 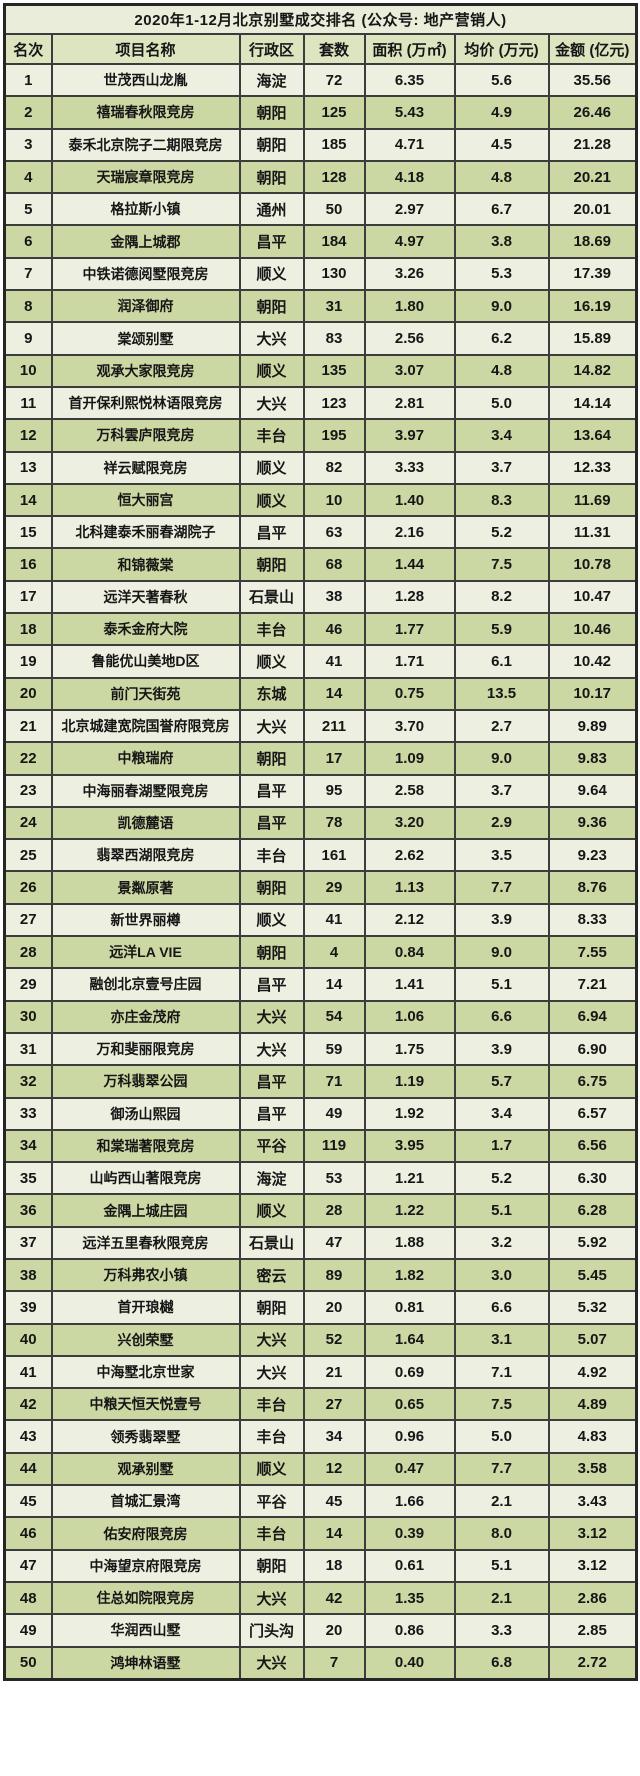 What do you see at coordinates (28, 532) in the screenshot?
I see `rank-cell: 15` at bounding box center [28, 532].